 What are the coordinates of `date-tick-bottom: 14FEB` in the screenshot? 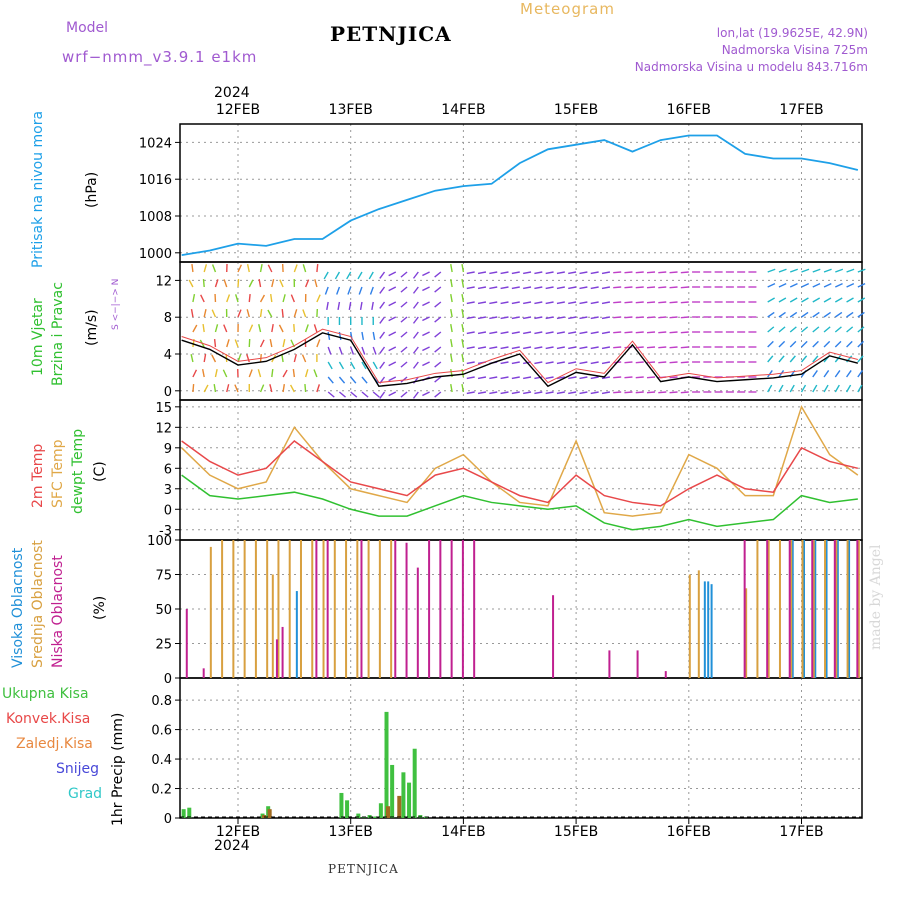 It's located at (463, 832).